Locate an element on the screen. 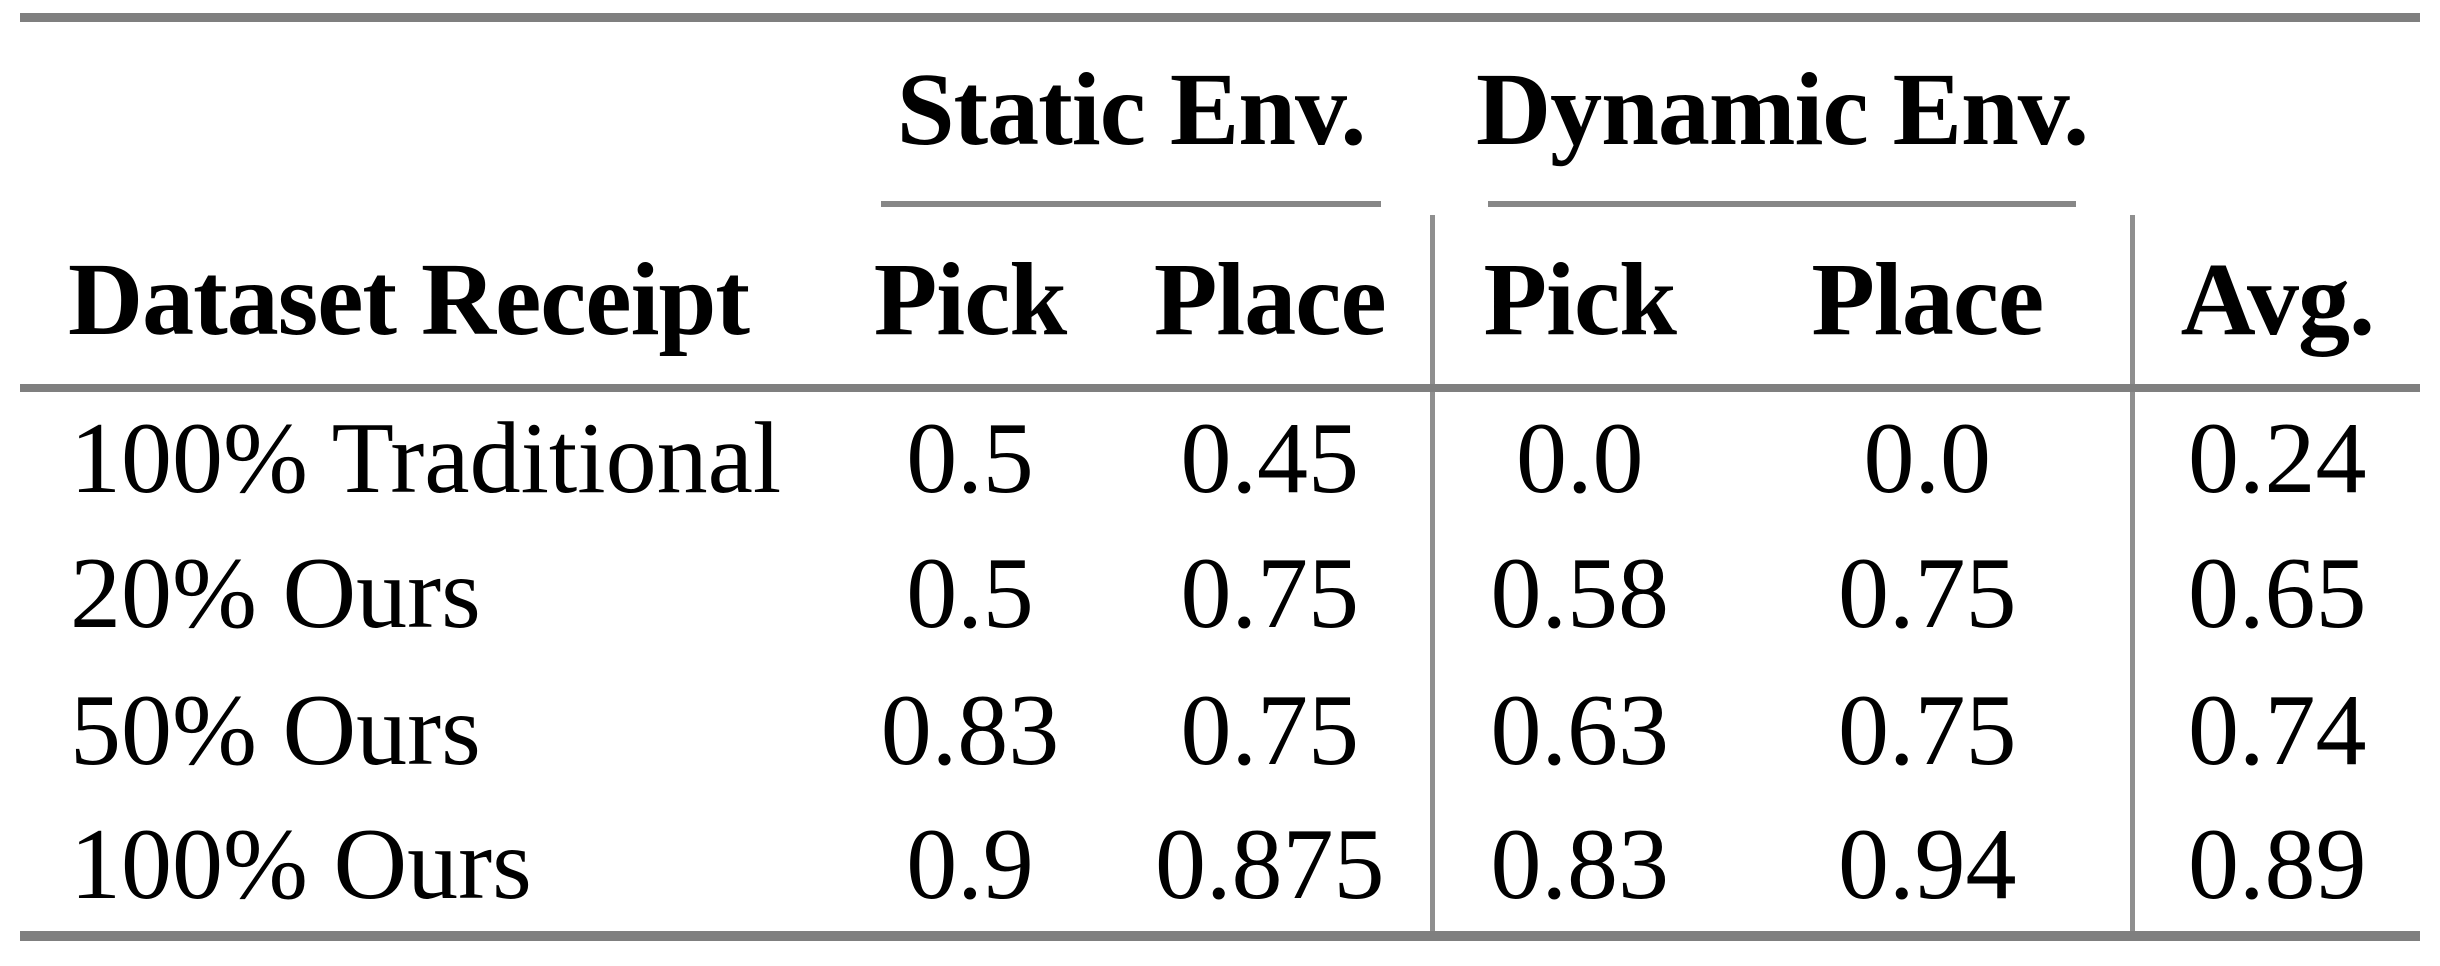  row-label-cell: 100% Ours is located at coordinates (301, 864).